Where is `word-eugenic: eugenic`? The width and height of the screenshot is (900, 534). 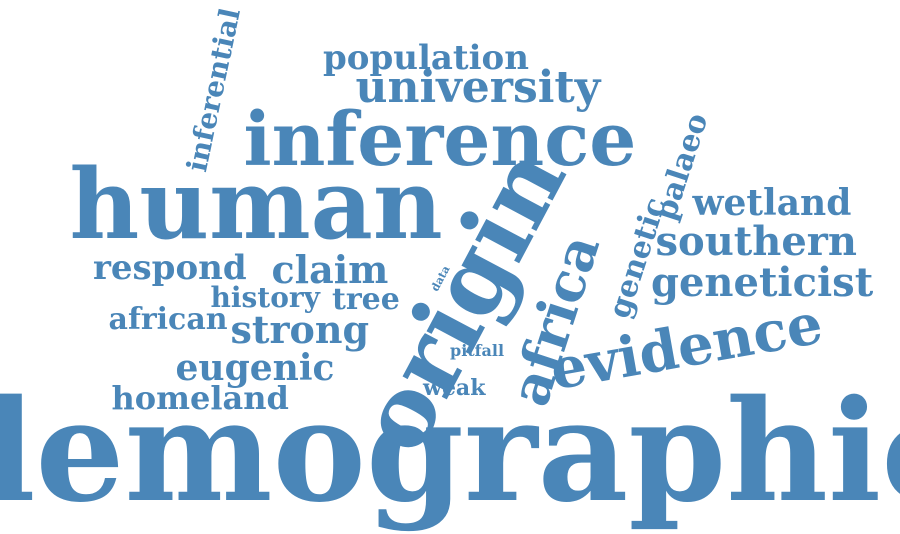 word-eugenic: eugenic is located at coordinates (255, 368).